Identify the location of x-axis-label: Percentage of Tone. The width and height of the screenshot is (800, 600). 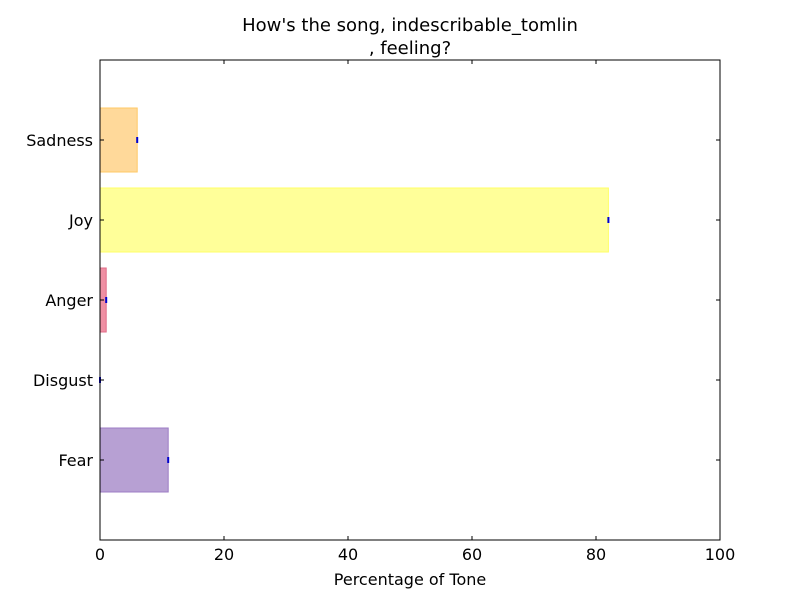
(410, 579).